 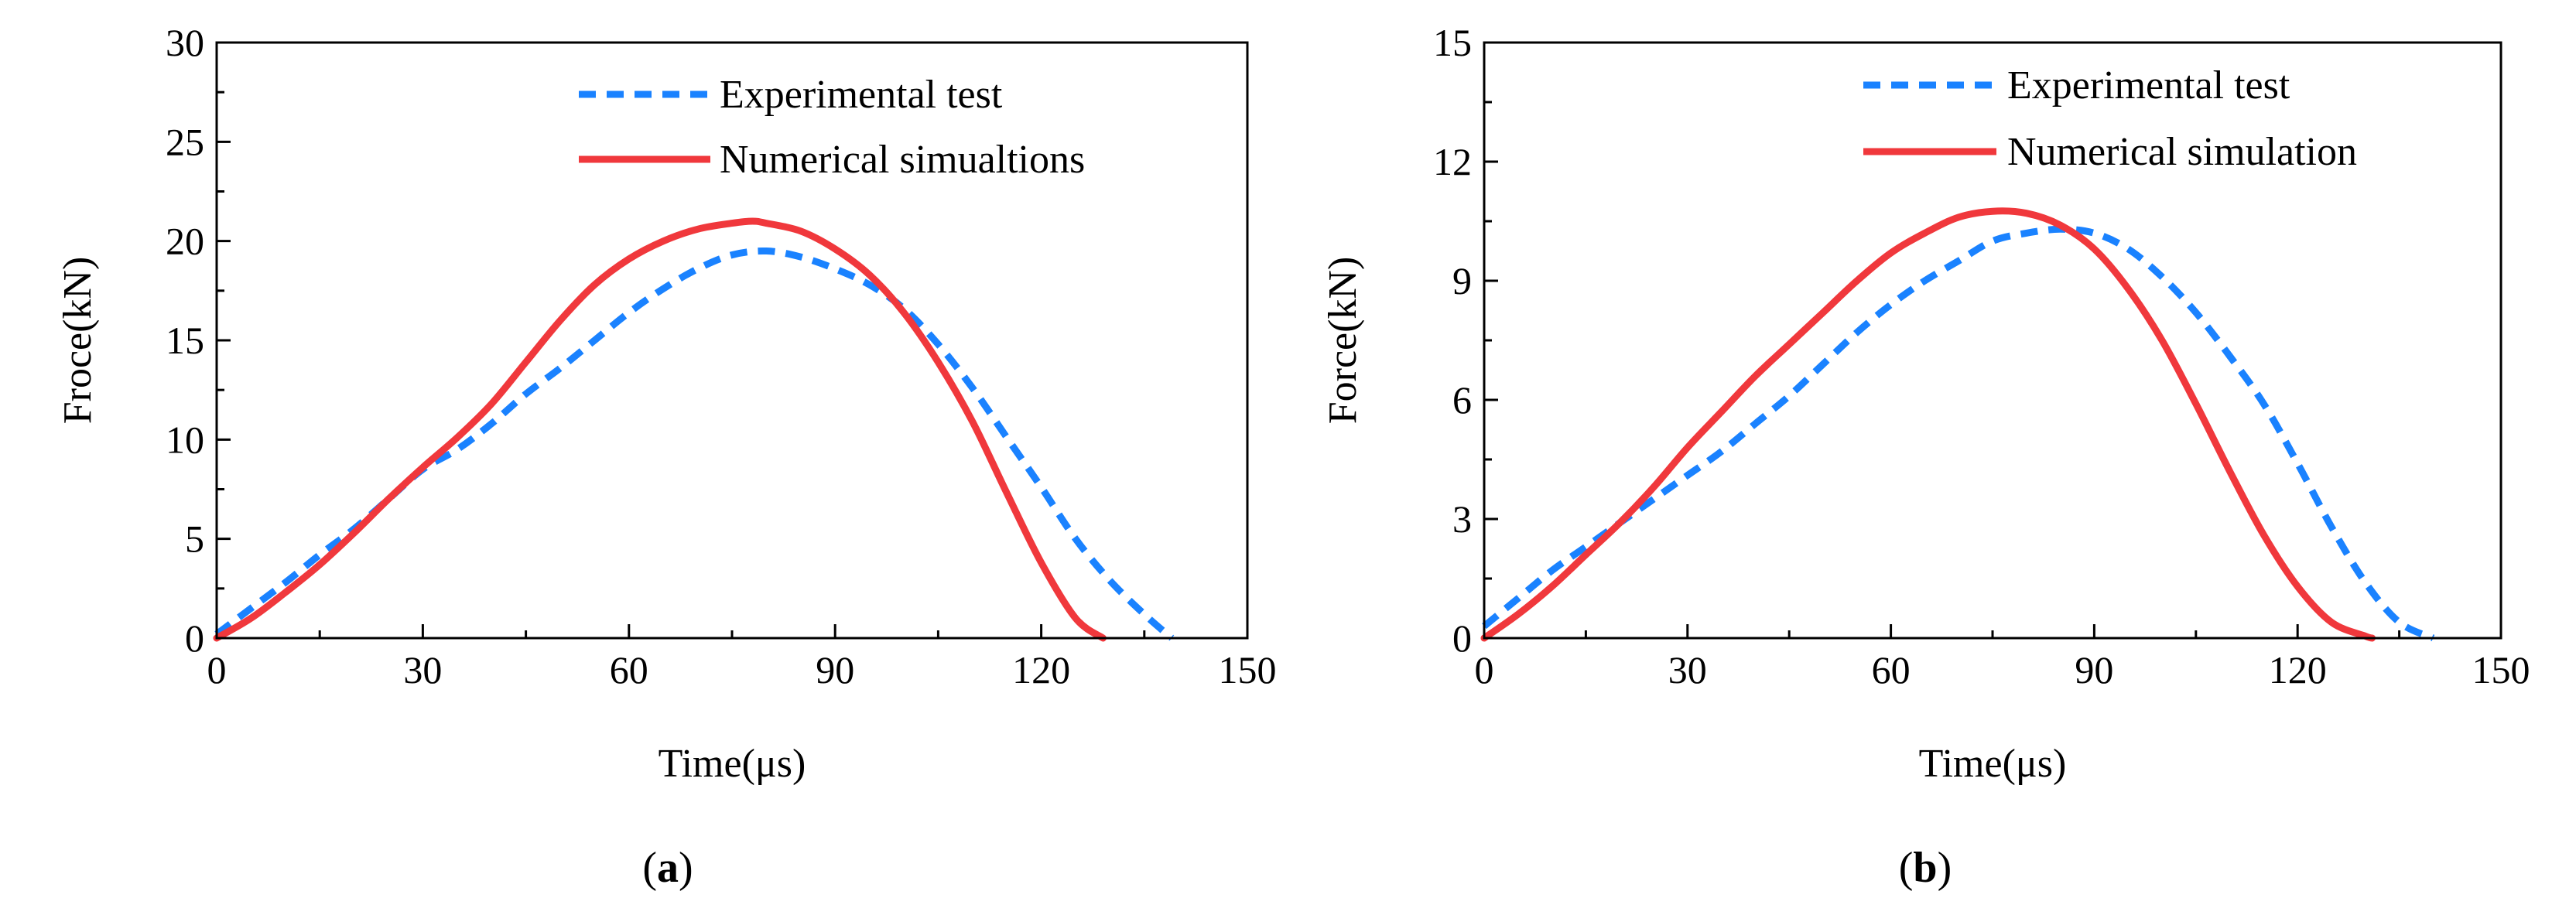 What do you see at coordinates (1452, 161) in the screenshot?
I see `y-tick-label: 12` at bounding box center [1452, 161].